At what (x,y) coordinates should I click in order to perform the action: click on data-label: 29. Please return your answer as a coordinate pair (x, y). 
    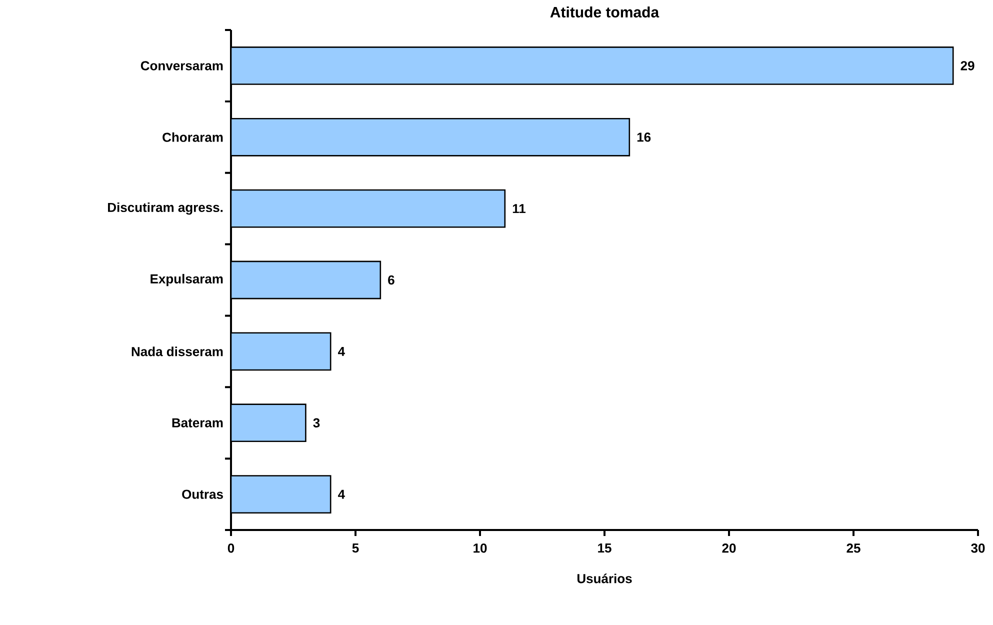
    Looking at the image, I should click on (967, 65).